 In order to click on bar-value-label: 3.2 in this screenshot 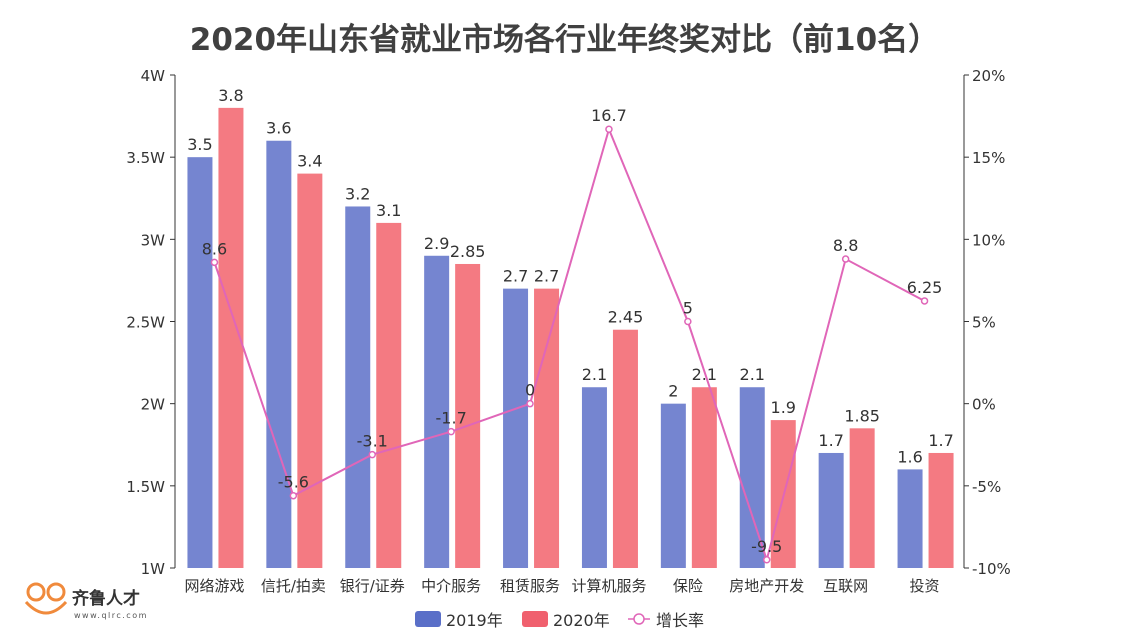, I will do `click(357, 193)`.